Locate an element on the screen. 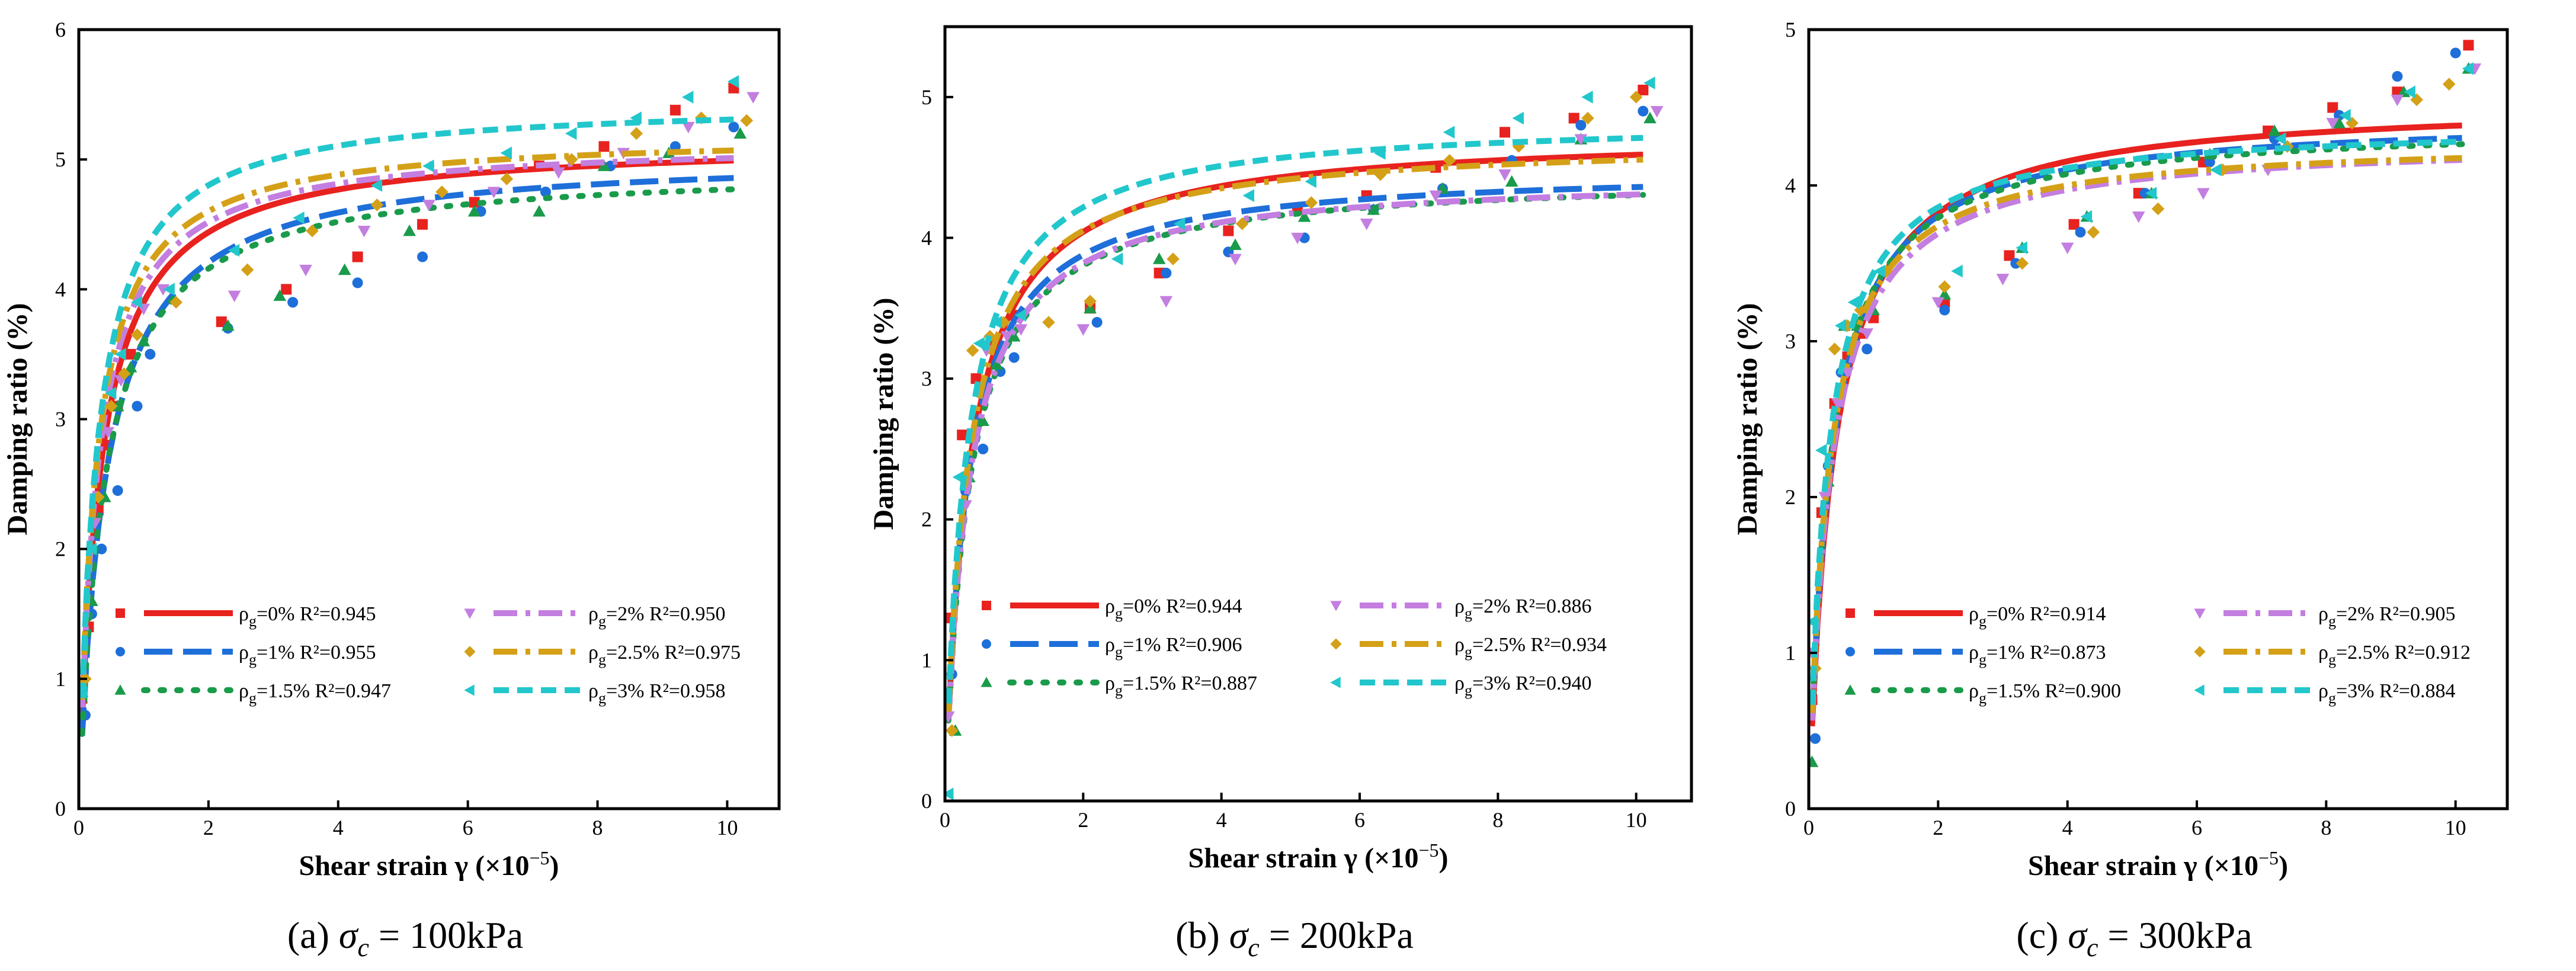 The image size is (2576, 971). legend-label-2: ρg=2% R²=0.950 is located at coordinates (657, 616).